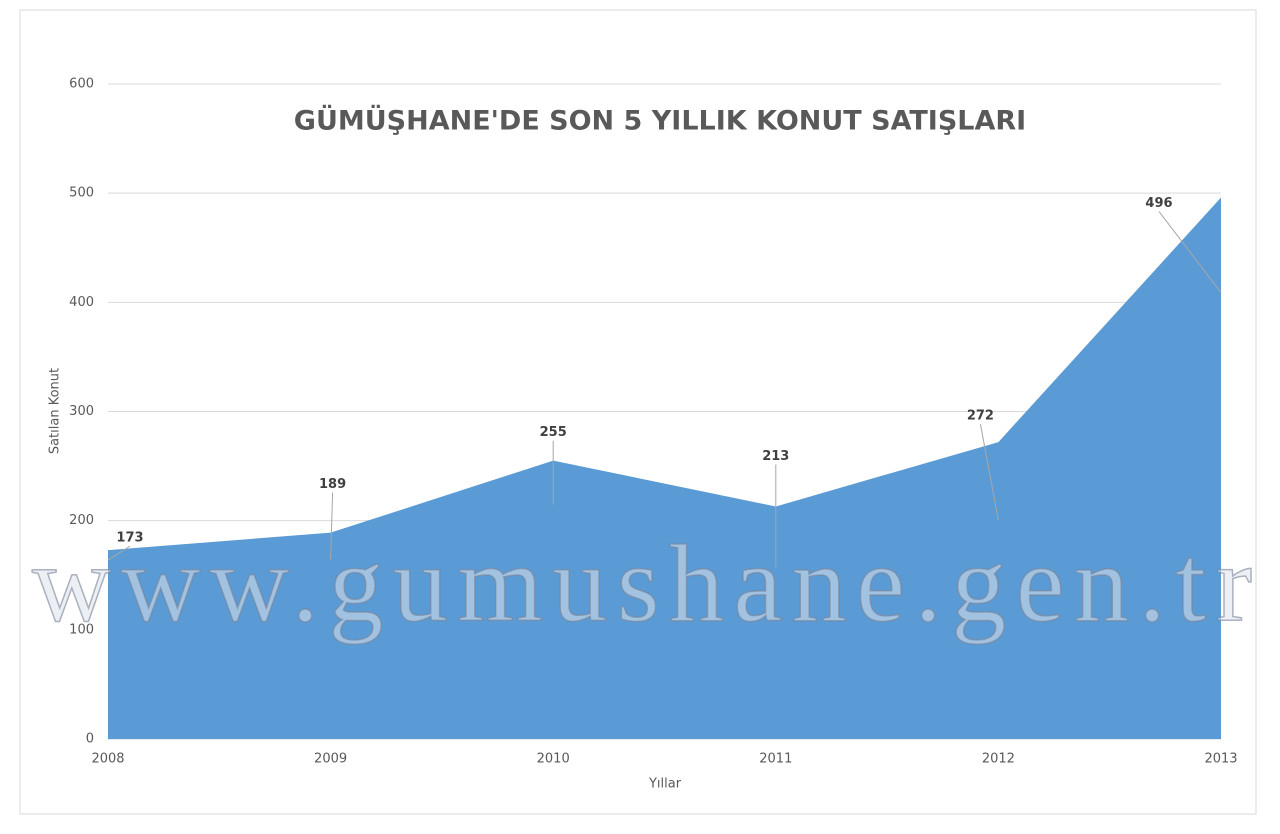 The height and width of the screenshot is (834, 1280). I want to click on data-label: 255, so click(553, 432).